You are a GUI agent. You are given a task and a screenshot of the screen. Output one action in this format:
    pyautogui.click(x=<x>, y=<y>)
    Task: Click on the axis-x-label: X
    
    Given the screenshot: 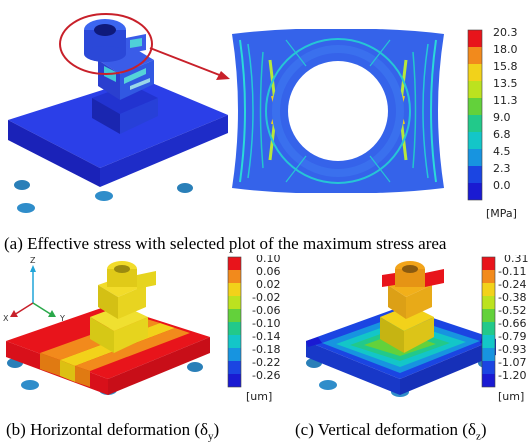 What is the action you would take?
    pyautogui.click(x=6, y=318)
    